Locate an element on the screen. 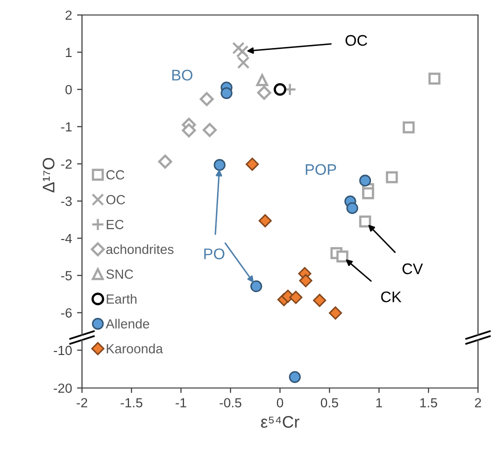 The height and width of the screenshot is (455, 492). legend-label: Allende is located at coordinates (128, 323).